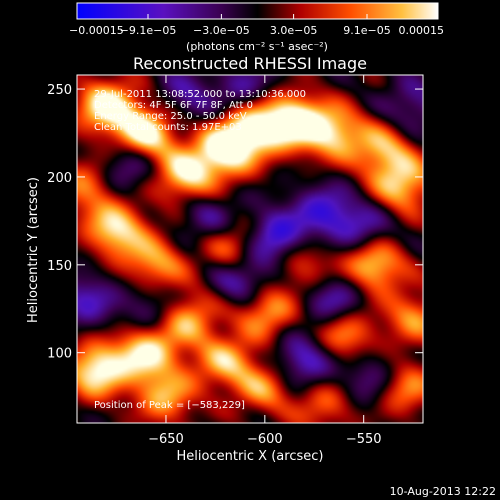  Describe the element at coordinates (166, 439) in the screenshot. I see `x-tick-label: −650` at that location.